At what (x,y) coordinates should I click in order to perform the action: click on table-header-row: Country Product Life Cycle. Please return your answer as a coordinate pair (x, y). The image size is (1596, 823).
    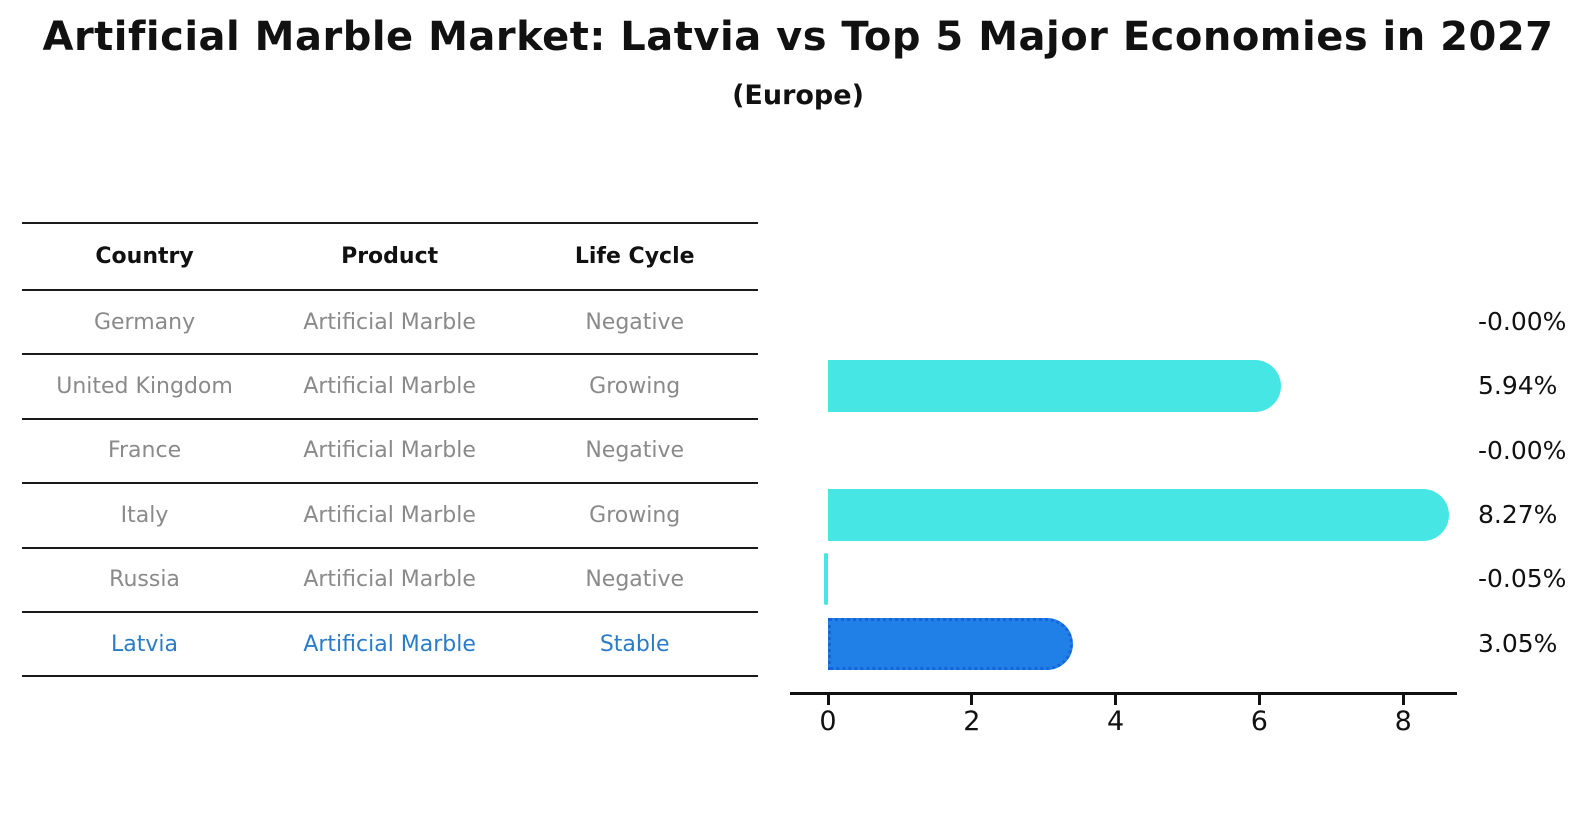
    Looking at the image, I should click on (390, 257).